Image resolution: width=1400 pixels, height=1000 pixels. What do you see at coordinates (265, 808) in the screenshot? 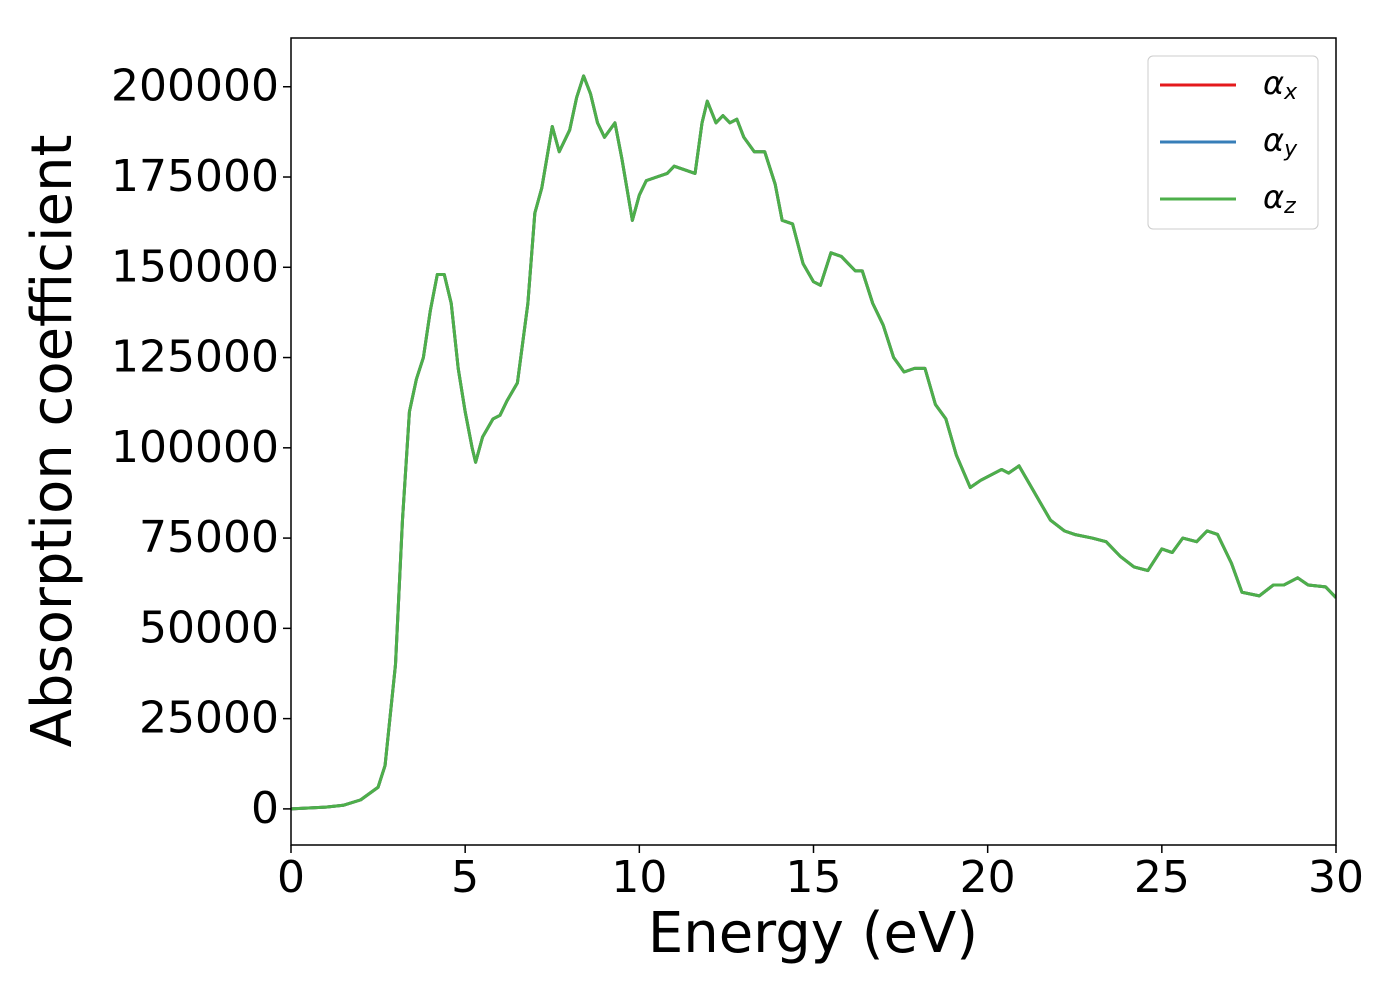
I see `y-tick-label: 0` at bounding box center [265, 808].